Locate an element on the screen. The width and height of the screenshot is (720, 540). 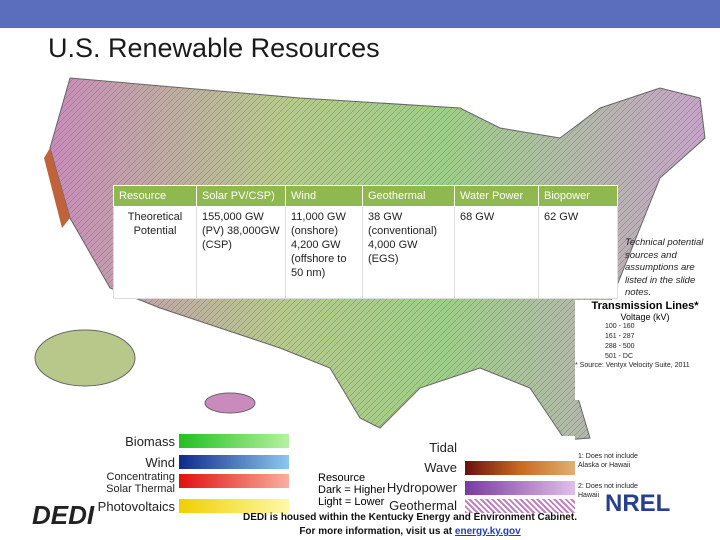
footnote: 1: Does not include Alaska or Hawaii is located at coordinates (608, 461).